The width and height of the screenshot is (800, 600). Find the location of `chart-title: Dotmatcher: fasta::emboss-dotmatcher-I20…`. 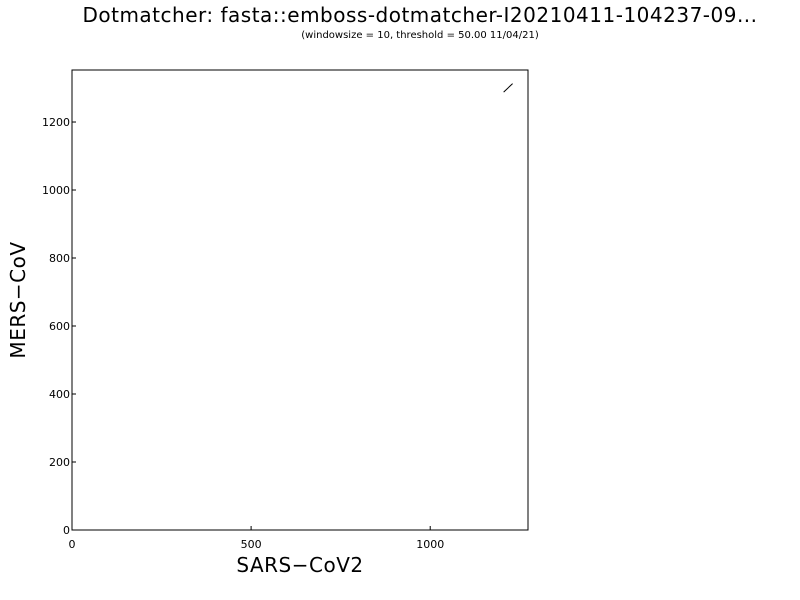

chart-title: Dotmatcher: fasta::emboss-dotmatcher-I20… is located at coordinates (420, 15).